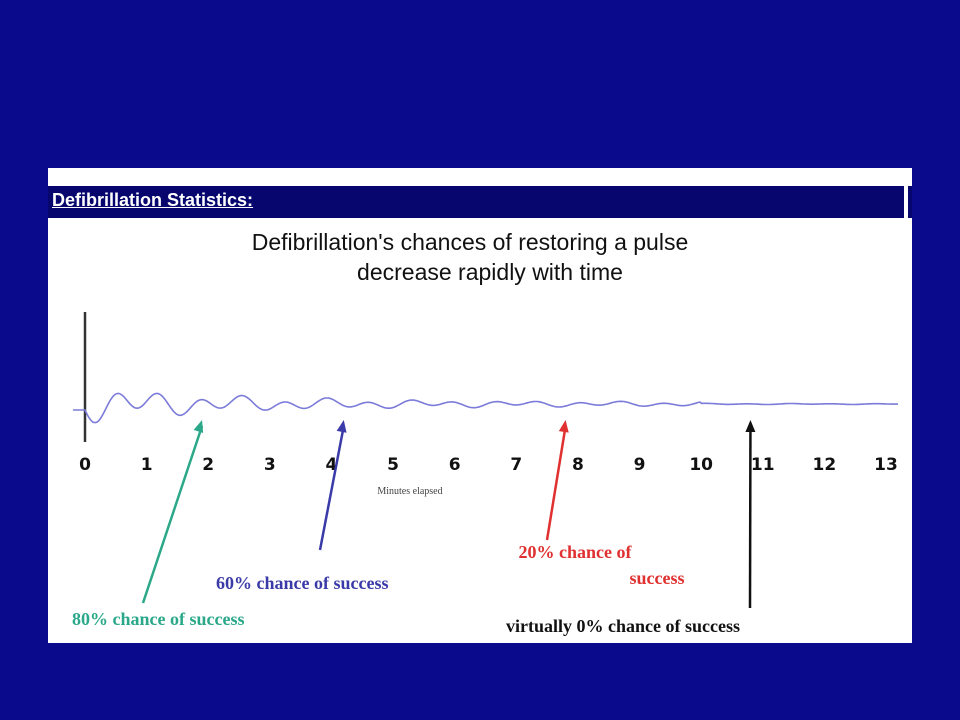 This screenshot has width=960, height=720. What do you see at coordinates (488, 465) in the screenshot?
I see `x-tick-group: 0 1 2 3 4 5 6 7 8 9 10 11 12 13` at bounding box center [488, 465].